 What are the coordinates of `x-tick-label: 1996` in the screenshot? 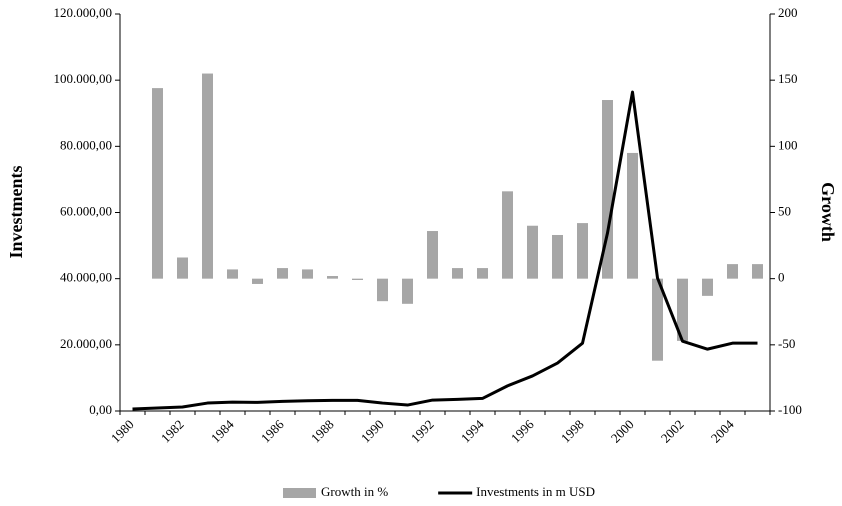 It's located at (522, 430).